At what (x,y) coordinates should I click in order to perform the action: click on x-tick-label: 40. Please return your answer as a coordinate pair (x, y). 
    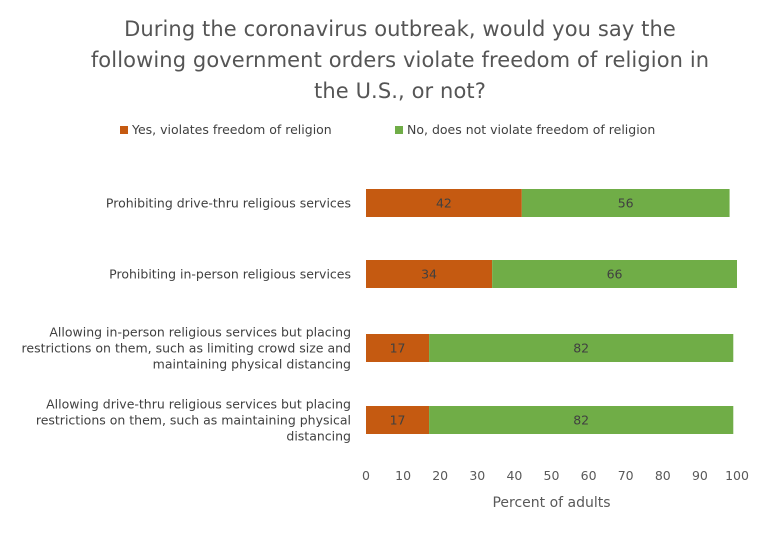
    Looking at the image, I should click on (514, 475).